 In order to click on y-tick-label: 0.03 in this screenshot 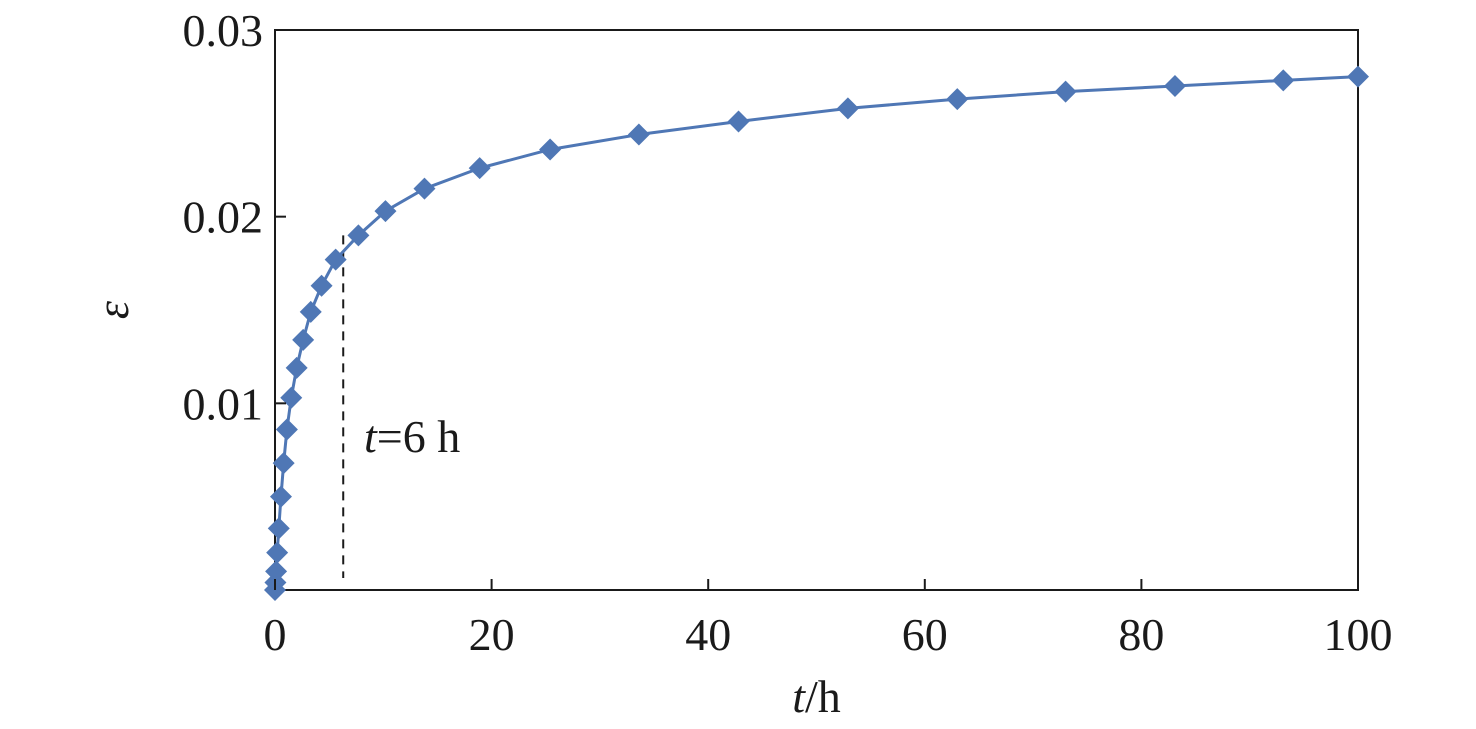, I will do `click(223, 30)`.